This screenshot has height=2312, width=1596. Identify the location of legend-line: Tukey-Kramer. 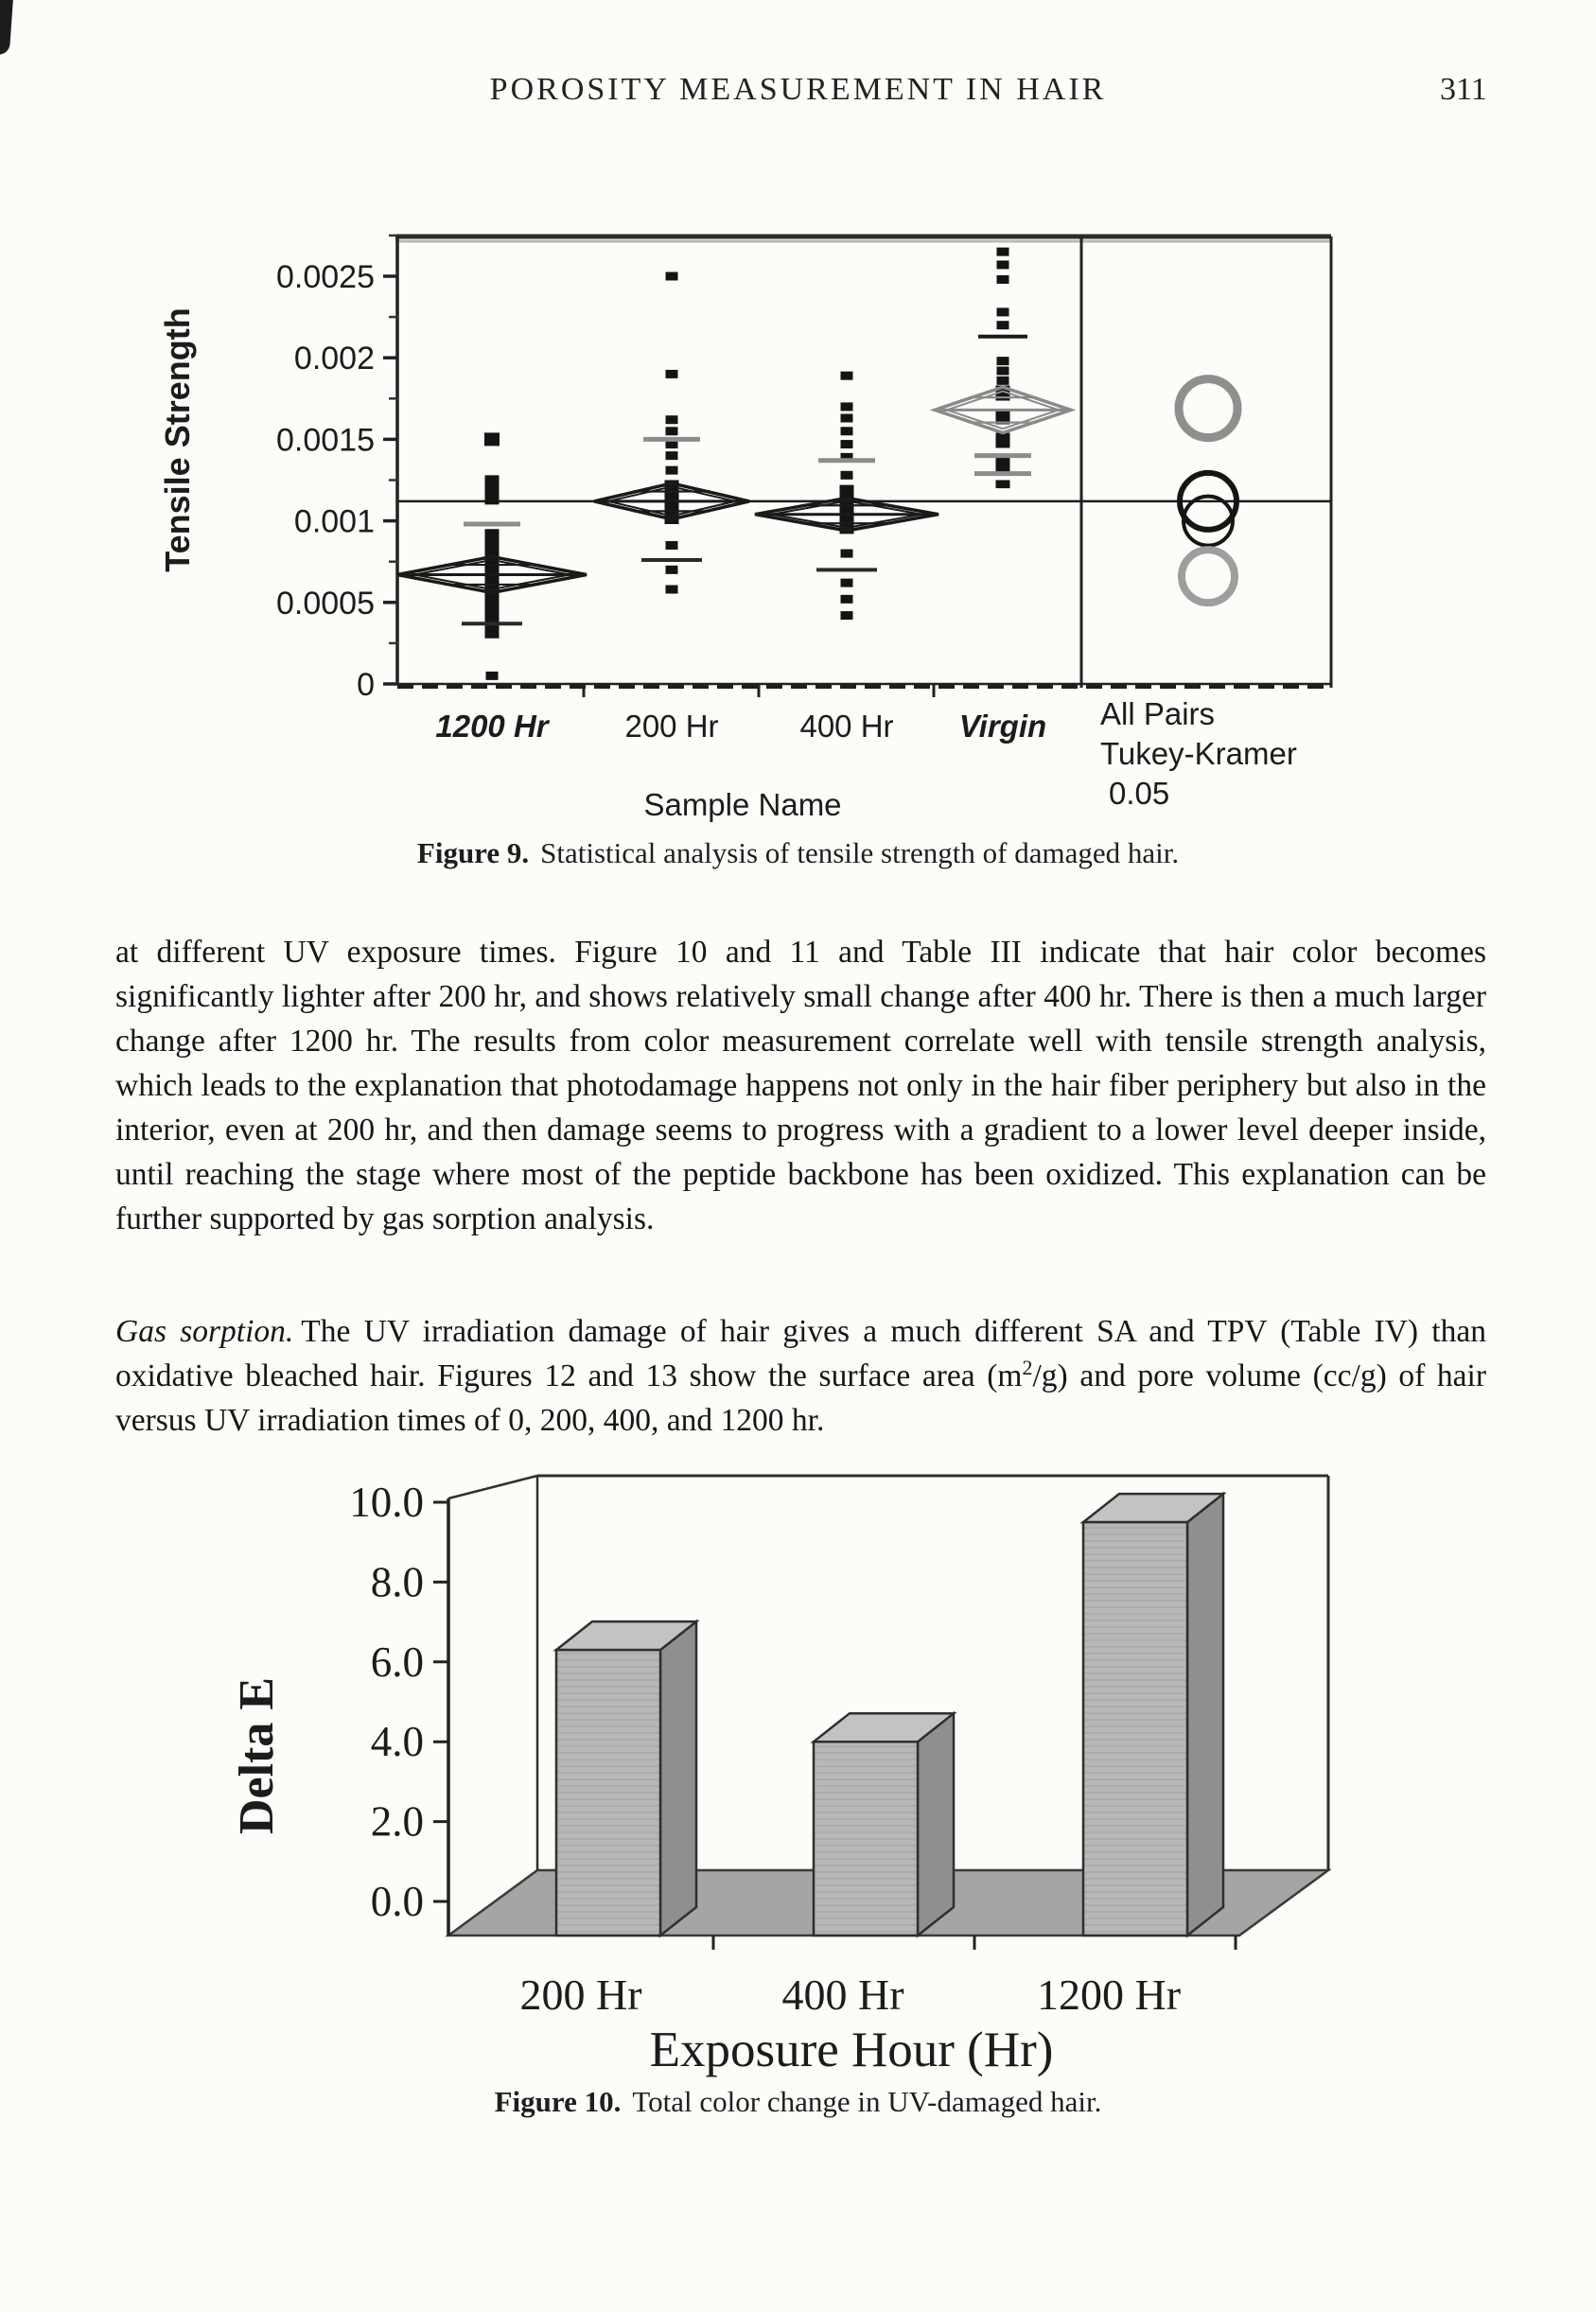
(1198, 754).